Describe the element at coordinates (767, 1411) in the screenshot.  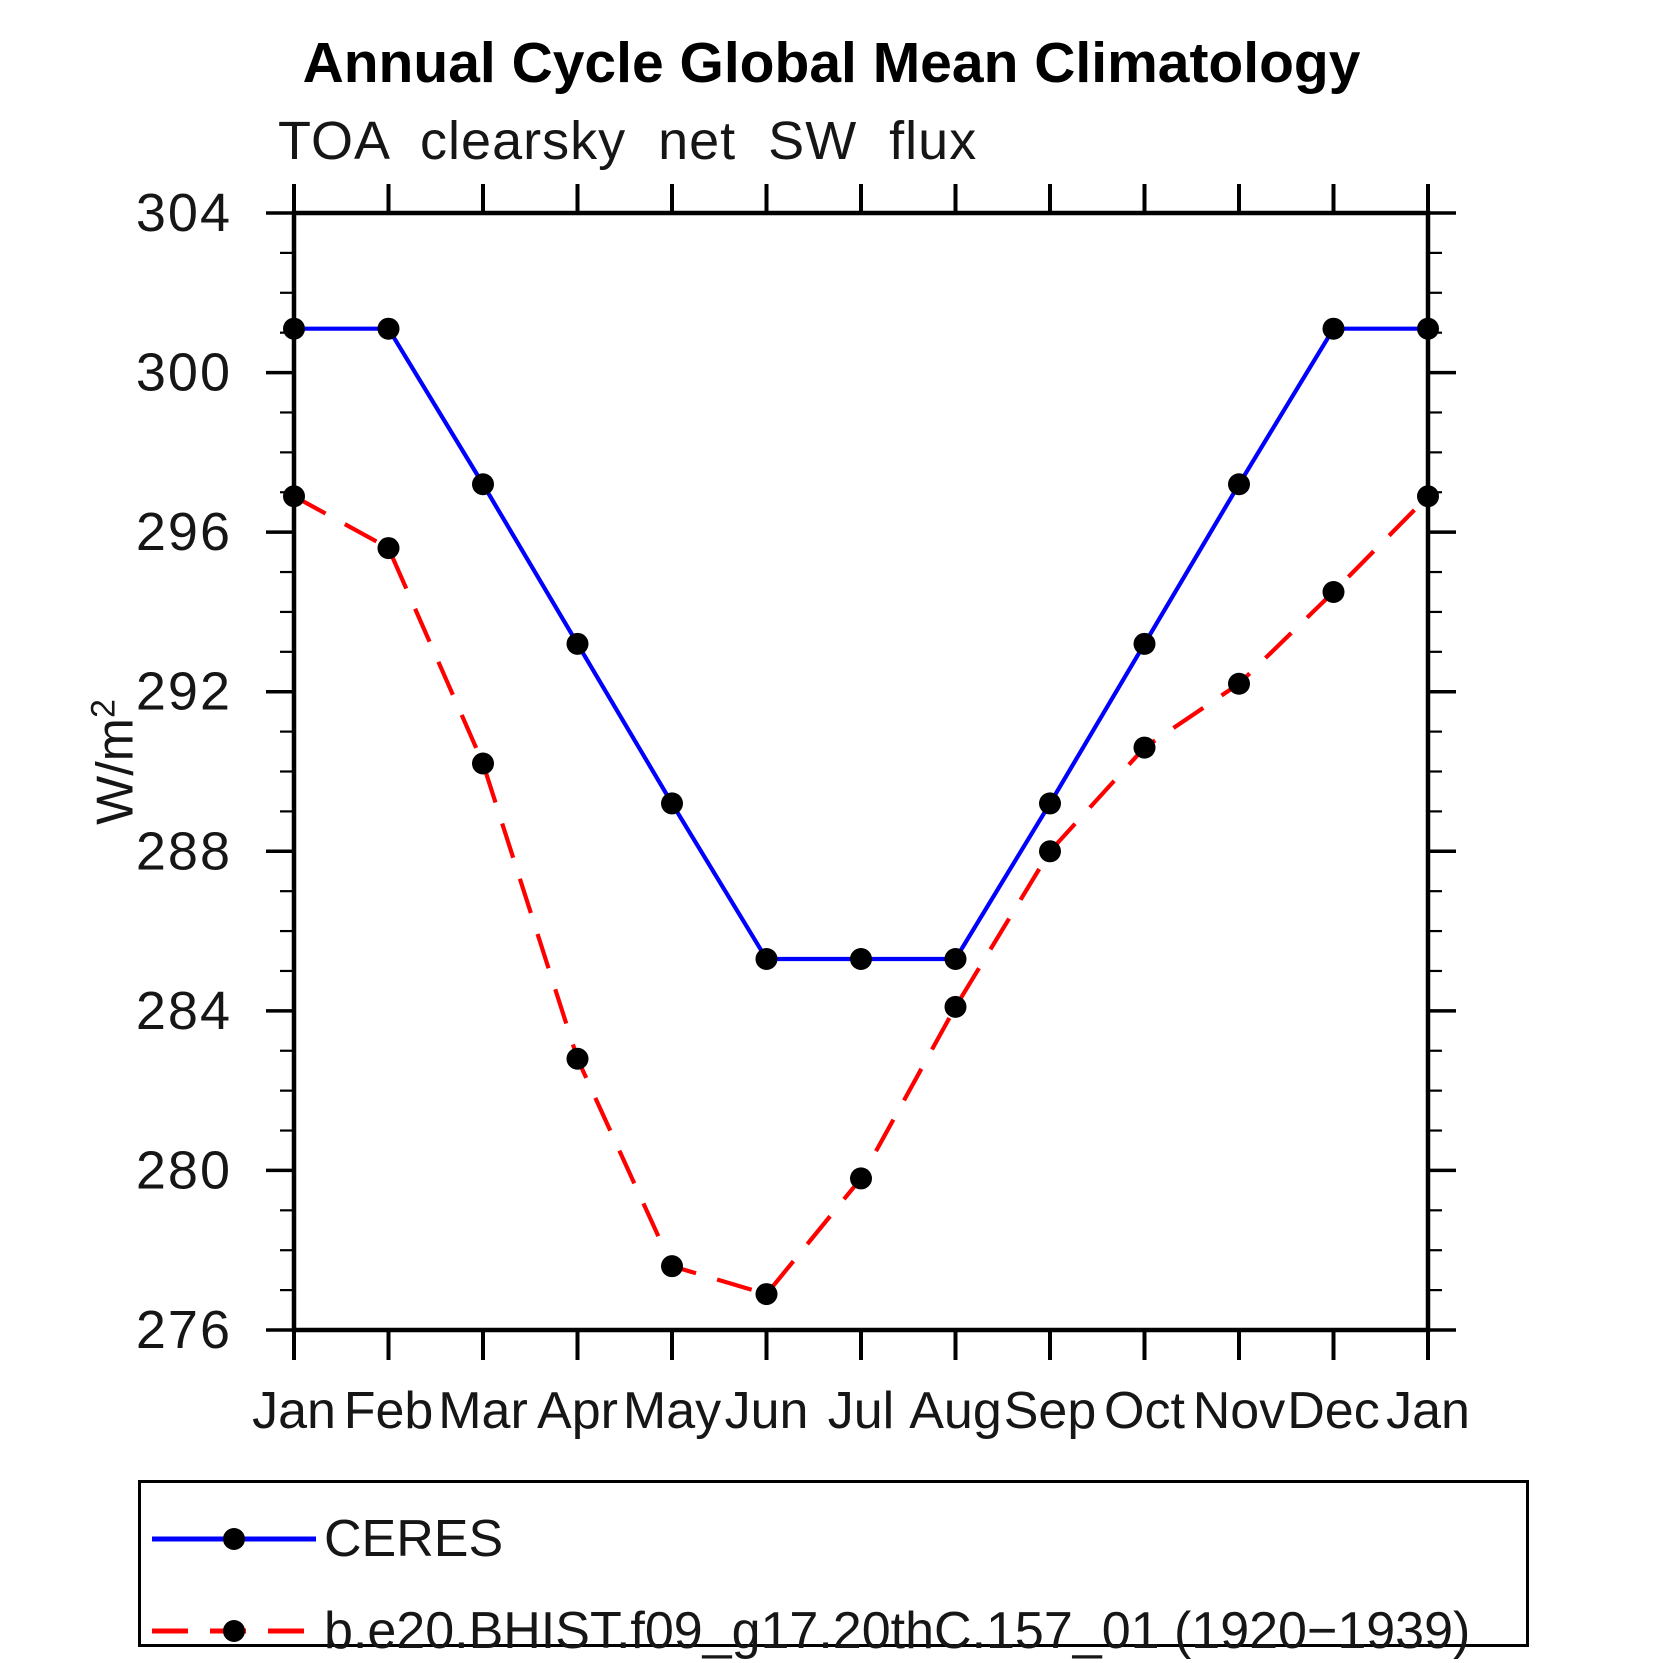
I see `x-tick-label: Jun` at that location.